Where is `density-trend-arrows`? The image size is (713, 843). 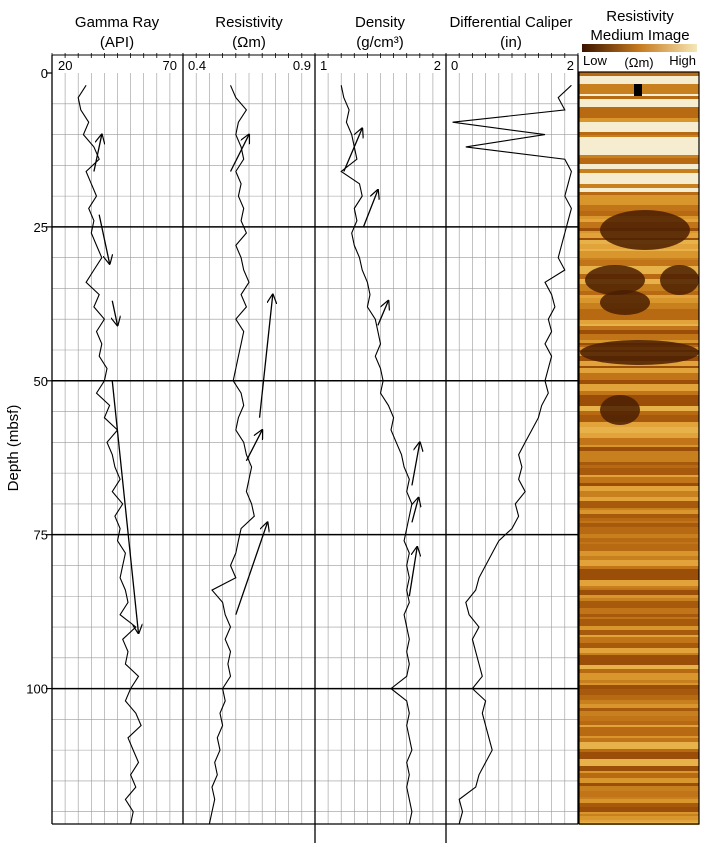 density-trend-arrows is located at coordinates (381, 362).